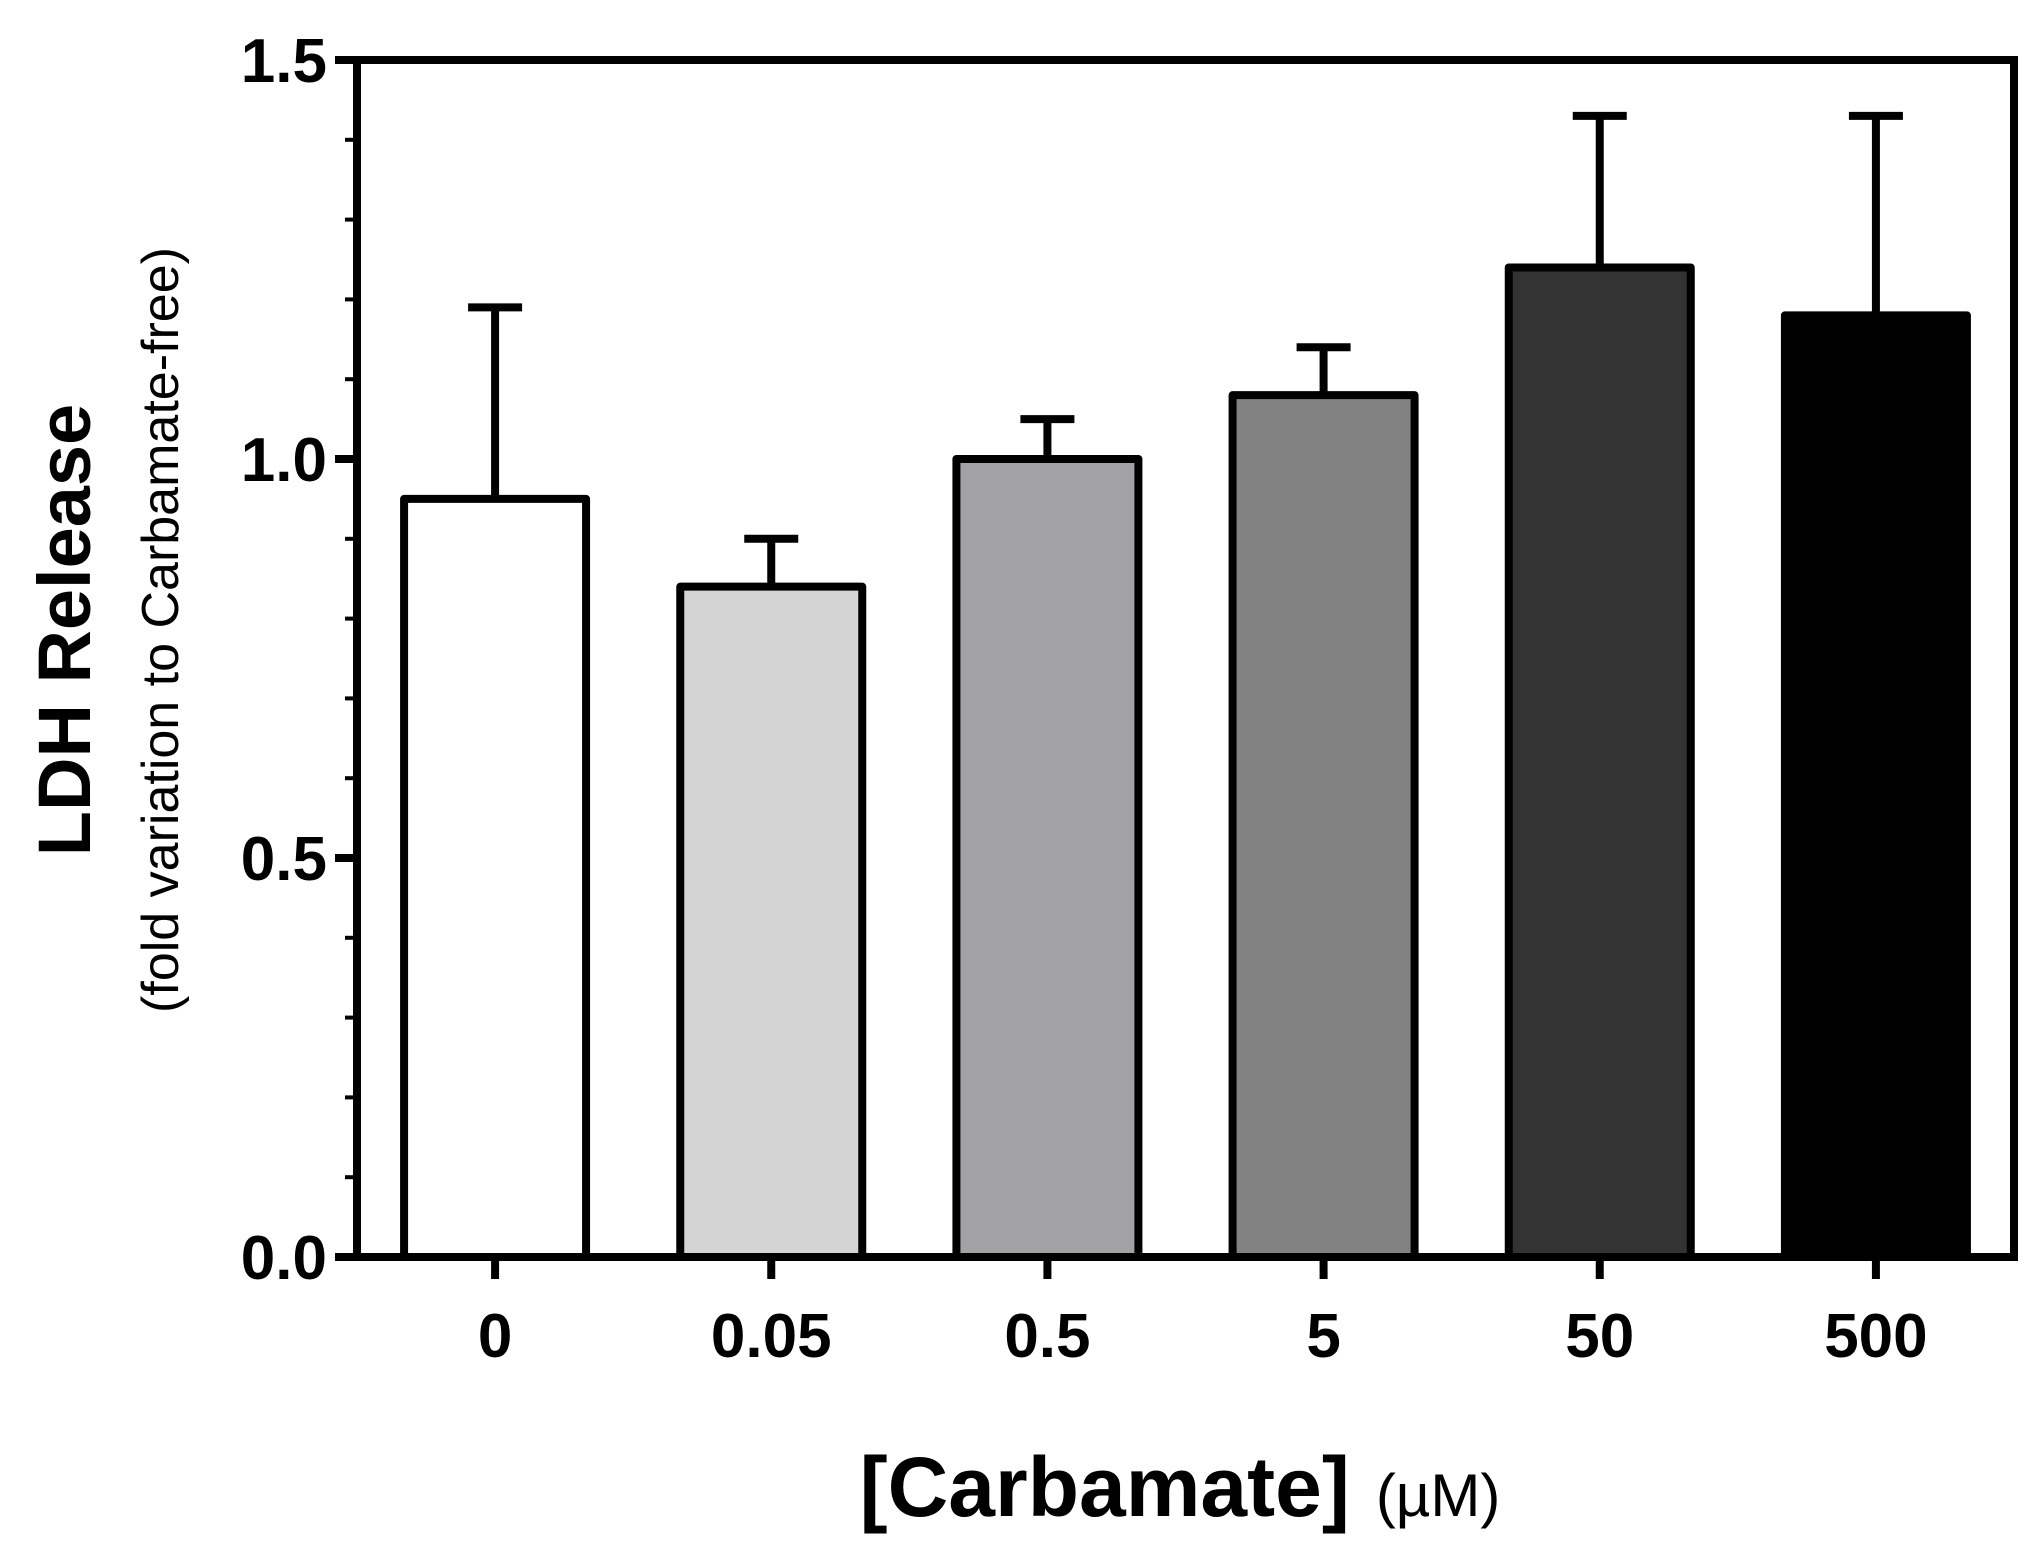 The width and height of the screenshot is (2029, 1546). I want to click on bar-0.5, so click(1047, 858).